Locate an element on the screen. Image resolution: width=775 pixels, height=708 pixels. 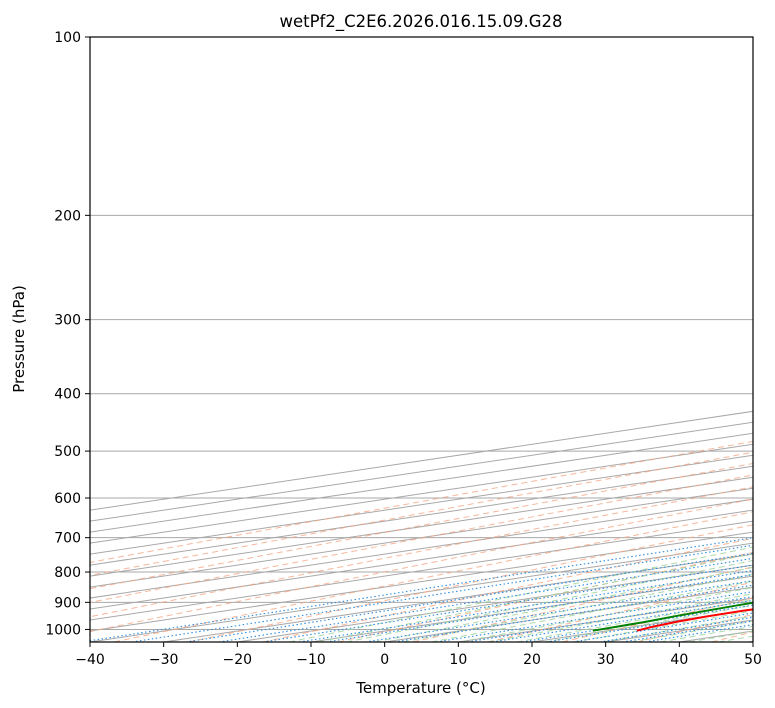
isotherm--40 is located at coordinates (421, 592).